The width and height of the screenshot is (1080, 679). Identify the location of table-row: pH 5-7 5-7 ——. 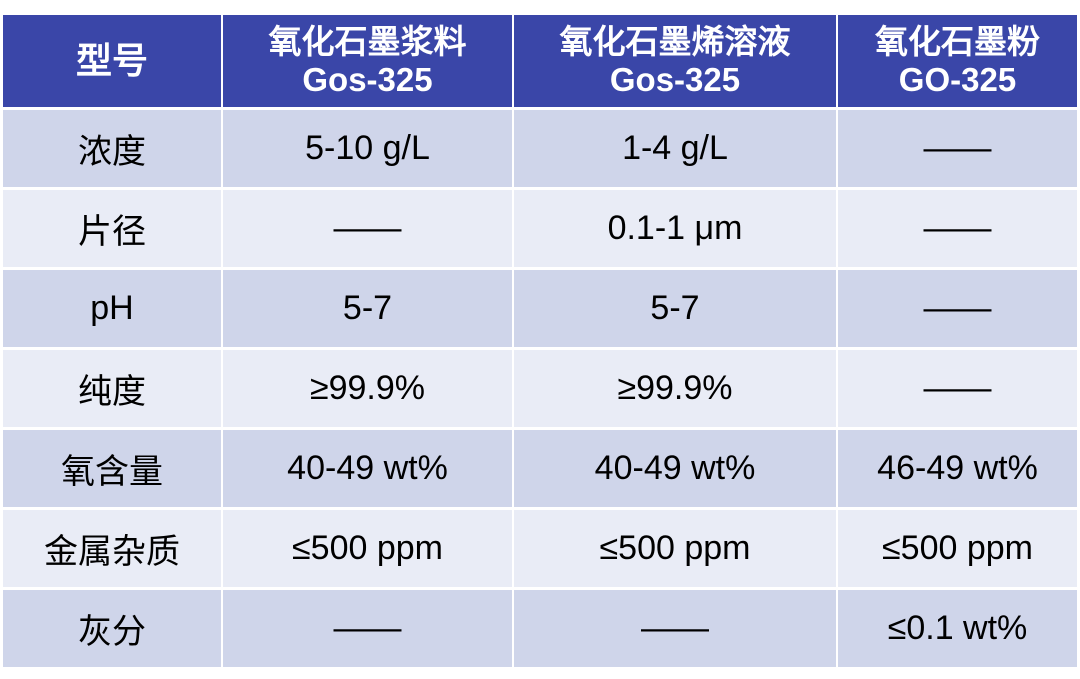
(540, 308).